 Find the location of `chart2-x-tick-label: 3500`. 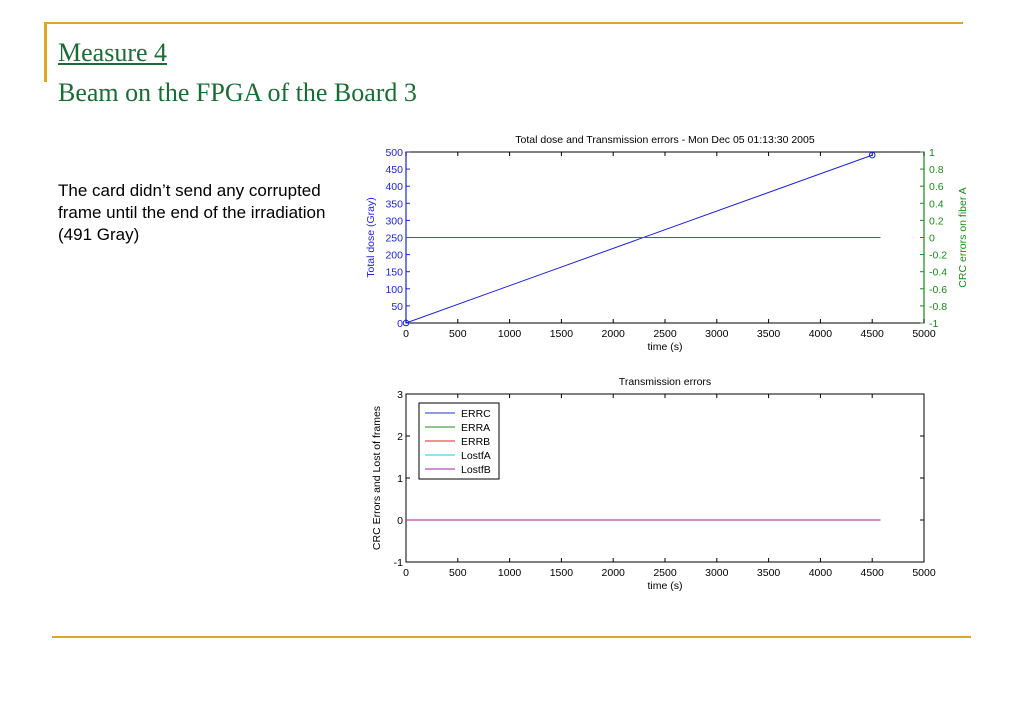

chart2-x-tick-label: 3500 is located at coordinates (769, 573).